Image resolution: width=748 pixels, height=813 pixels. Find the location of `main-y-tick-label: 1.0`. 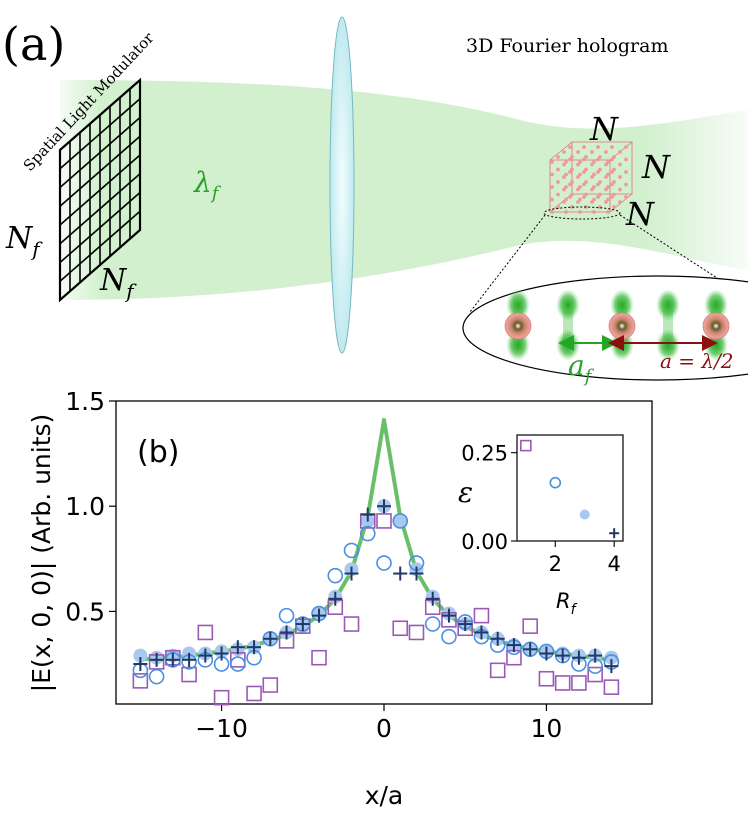

main-y-tick-label: 1.0 is located at coordinates (85, 506).